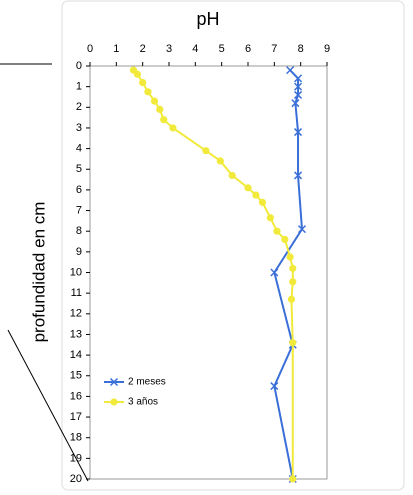 The height and width of the screenshot is (495, 413). Describe the element at coordinates (79, 87) in the screenshot. I see `y-tick-label: 1` at that location.